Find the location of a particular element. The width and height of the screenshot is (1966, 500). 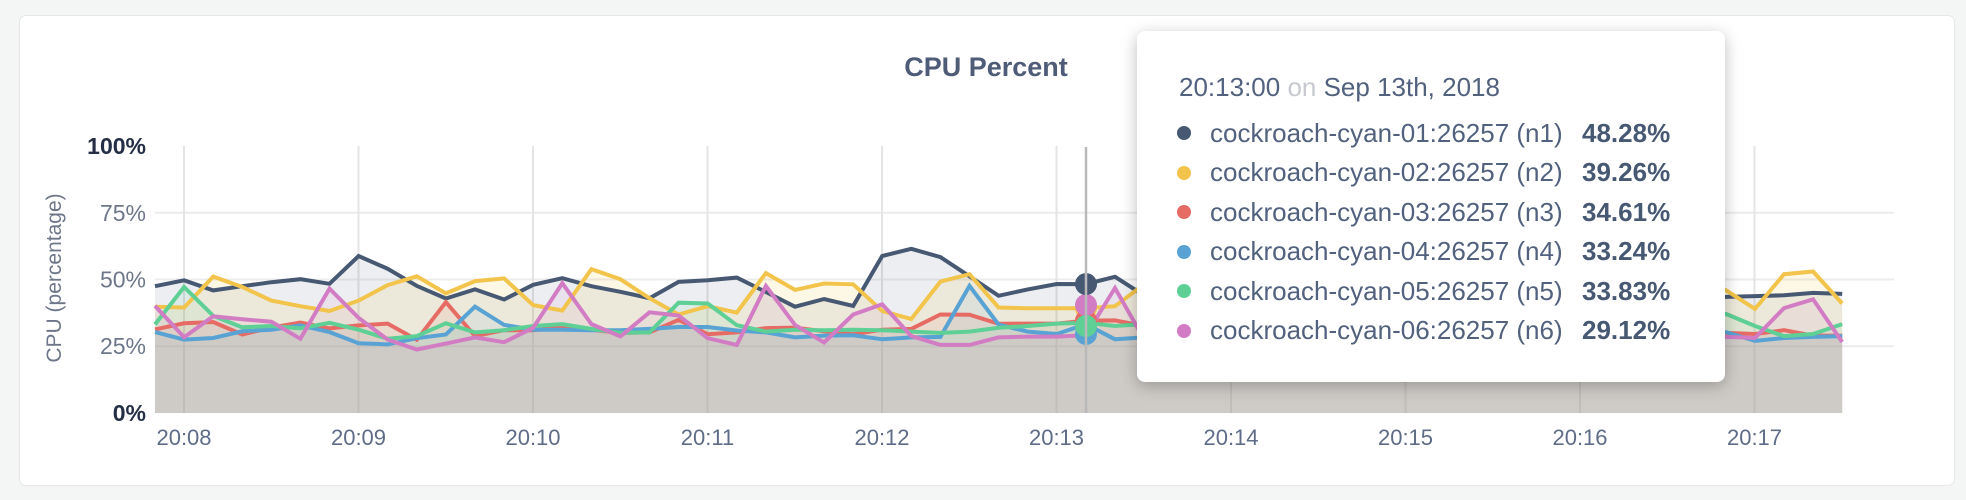

svg-text: 20:15 is located at coordinates (1405, 437).